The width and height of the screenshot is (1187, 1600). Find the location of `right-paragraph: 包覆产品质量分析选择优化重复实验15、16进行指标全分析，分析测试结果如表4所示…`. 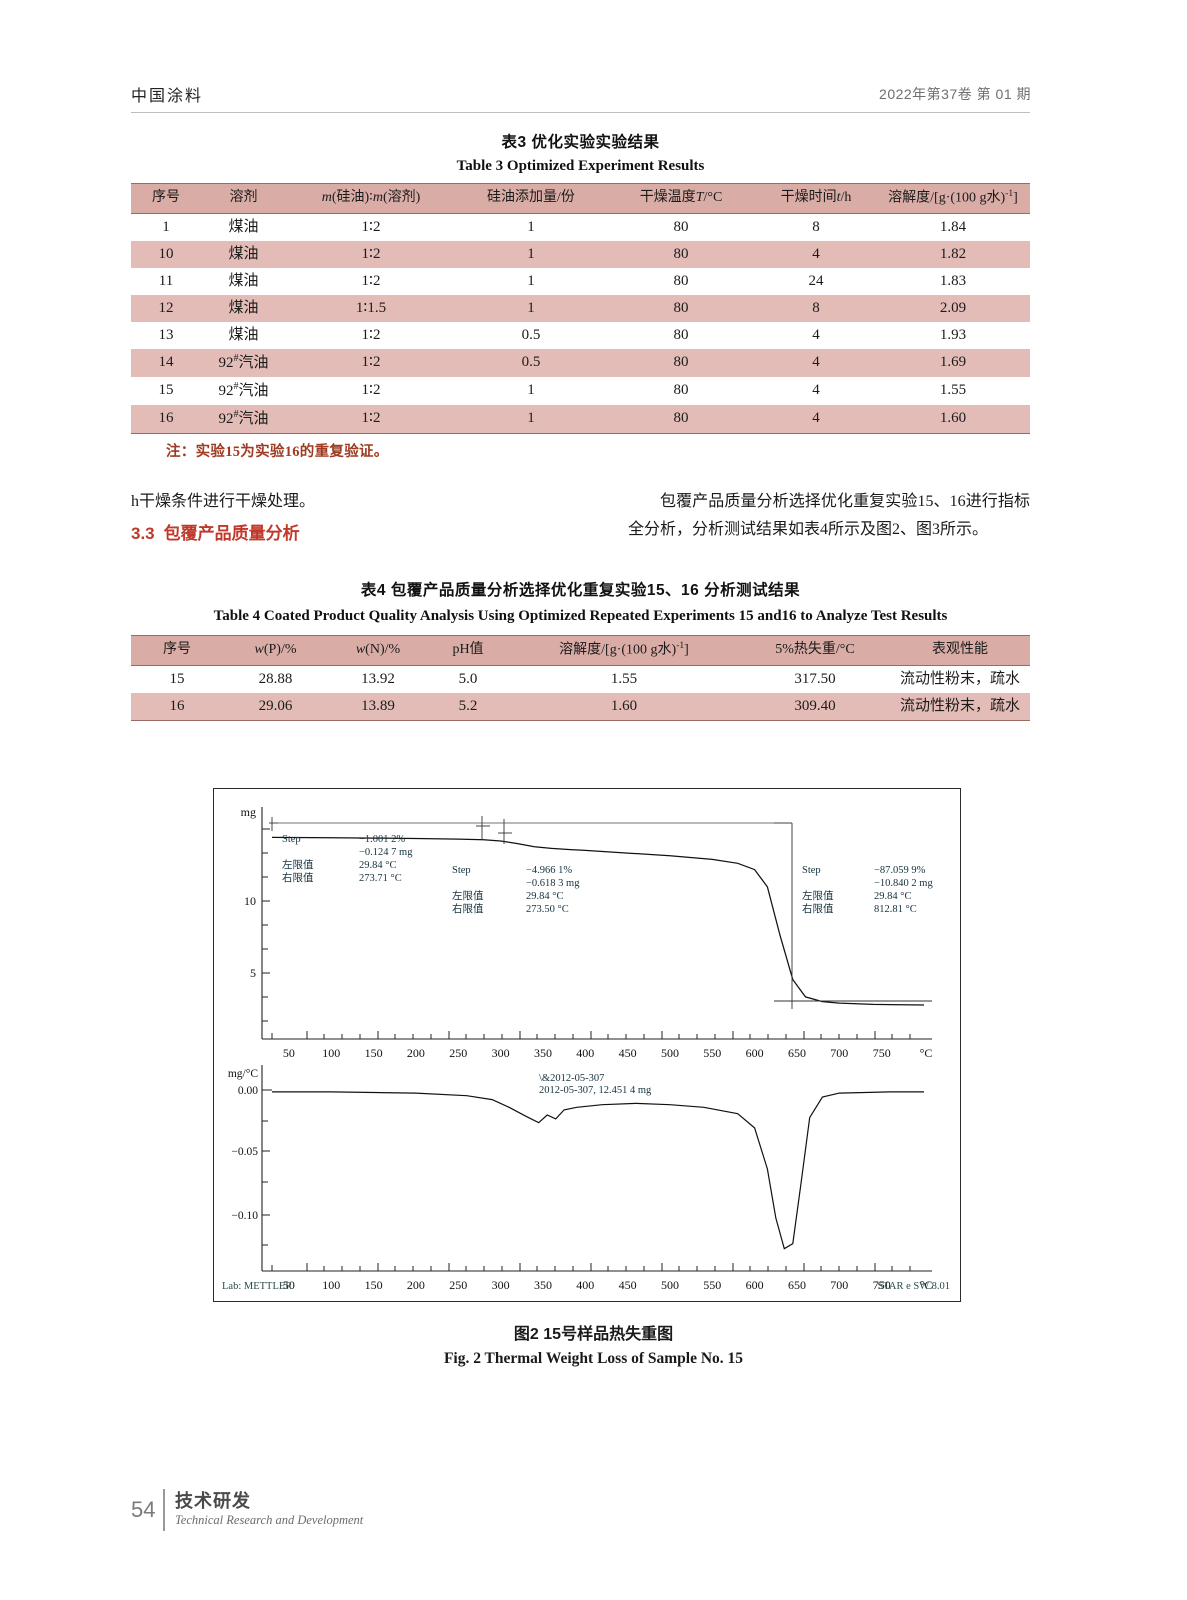

right-paragraph: 包覆产品质量分析选择优化重复实验15、16进行指标全分析，分析测试结果如表4所示… is located at coordinates (829, 515).